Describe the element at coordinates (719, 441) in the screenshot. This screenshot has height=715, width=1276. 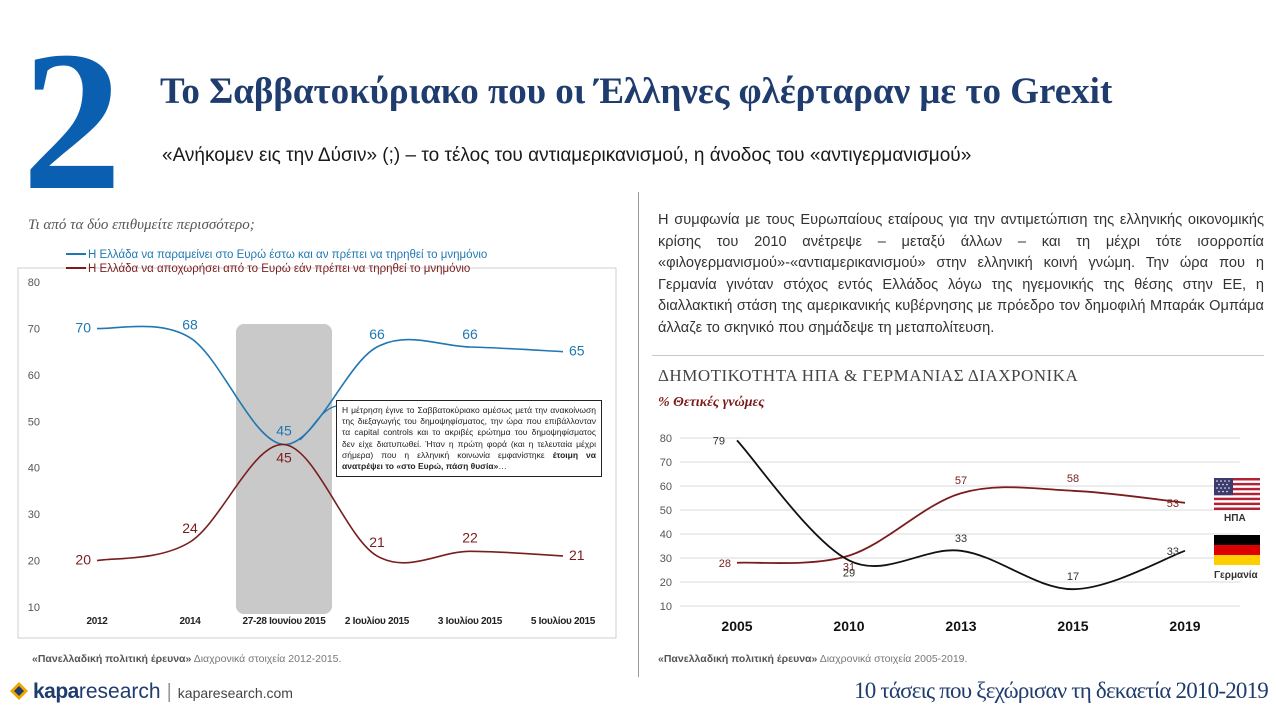
I see `data-label: 79` at that location.